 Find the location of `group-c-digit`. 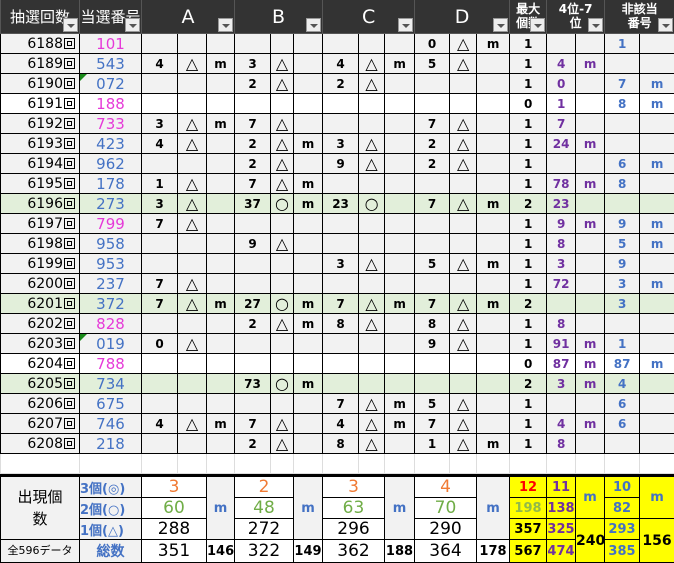

group-c-digit is located at coordinates (341, 184).